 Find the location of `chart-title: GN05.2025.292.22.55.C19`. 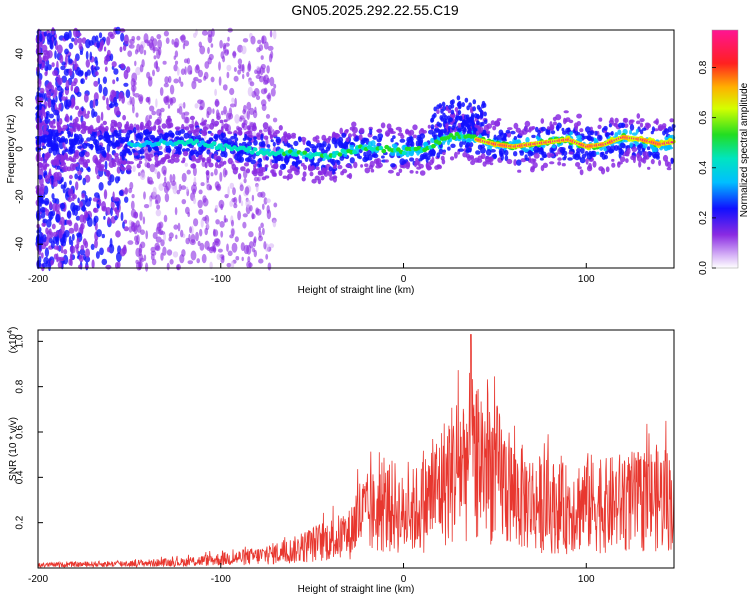

chart-title: GN05.2025.292.22.55.C19 is located at coordinates (375, 10).